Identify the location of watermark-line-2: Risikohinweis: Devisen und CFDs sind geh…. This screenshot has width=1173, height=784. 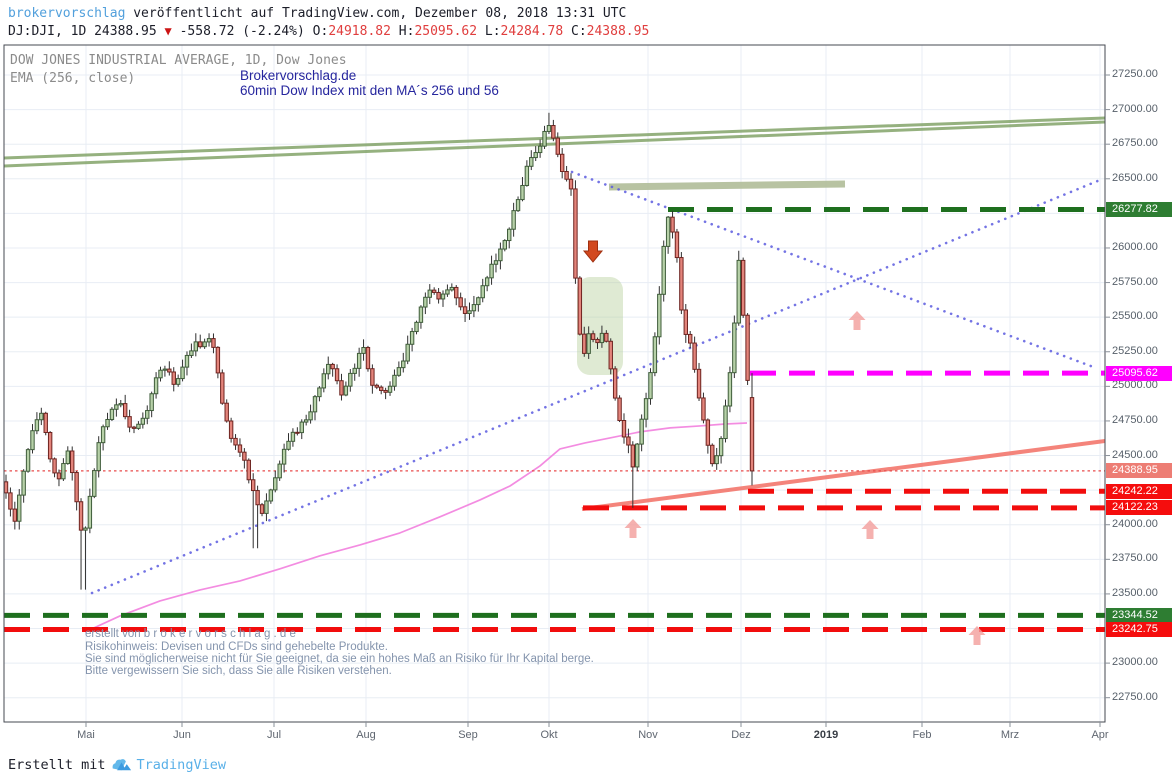
(236, 647).